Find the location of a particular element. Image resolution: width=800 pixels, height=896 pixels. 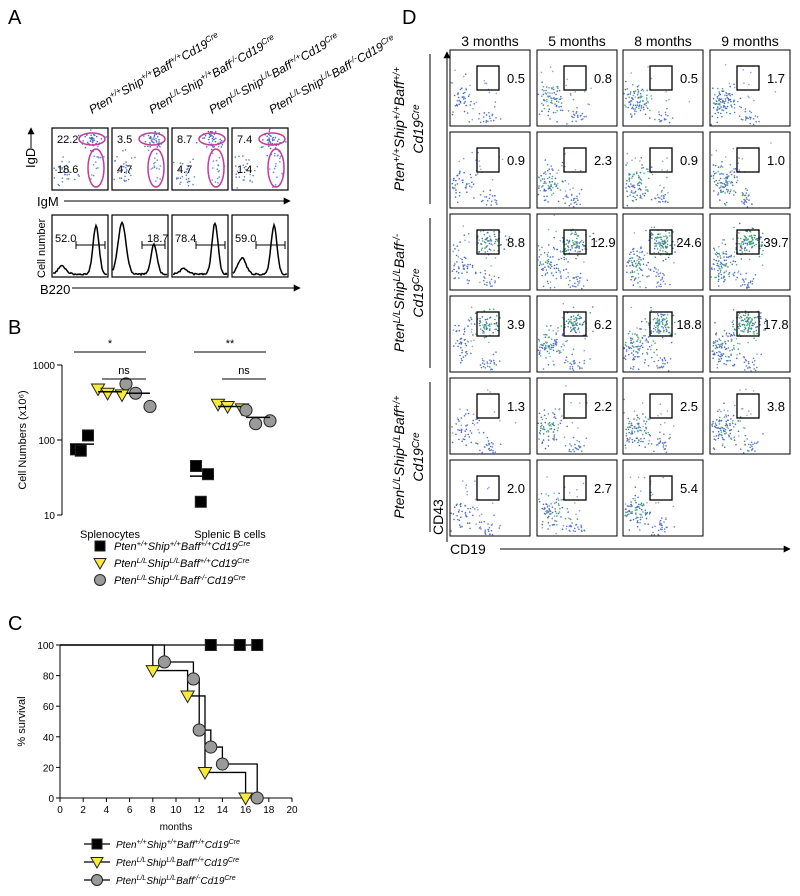

y-tick-label: 10 is located at coordinates (50, 516).